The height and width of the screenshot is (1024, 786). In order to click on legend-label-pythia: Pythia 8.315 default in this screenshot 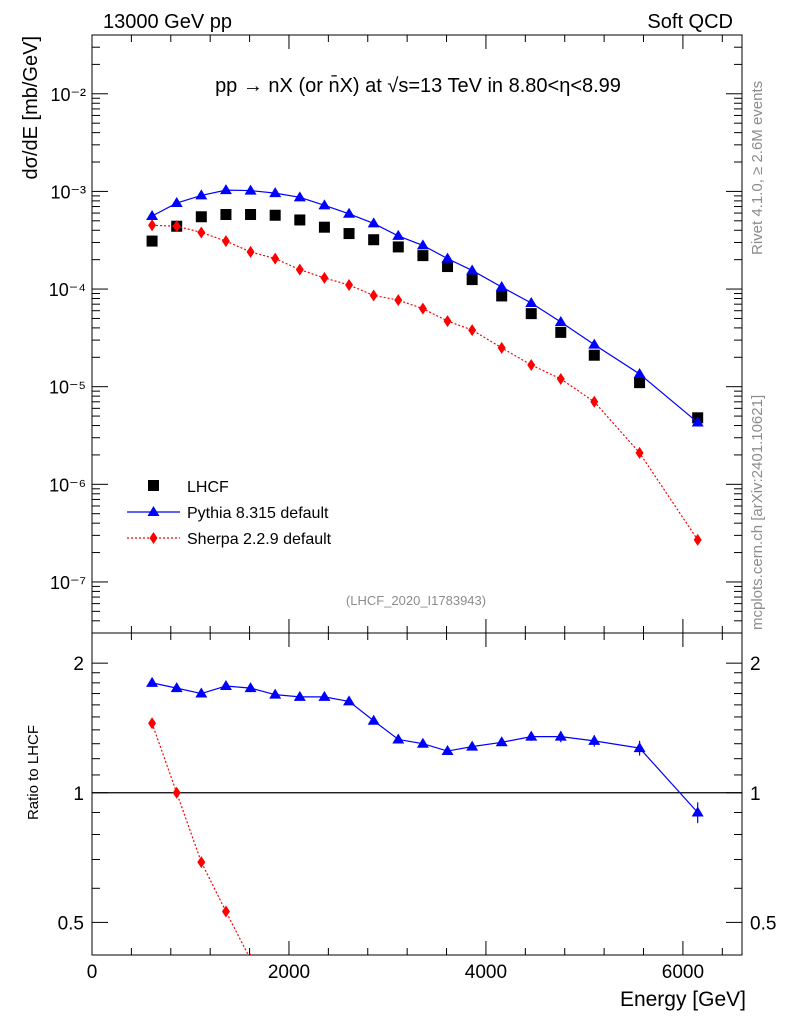, I will do `click(258, 513)`.